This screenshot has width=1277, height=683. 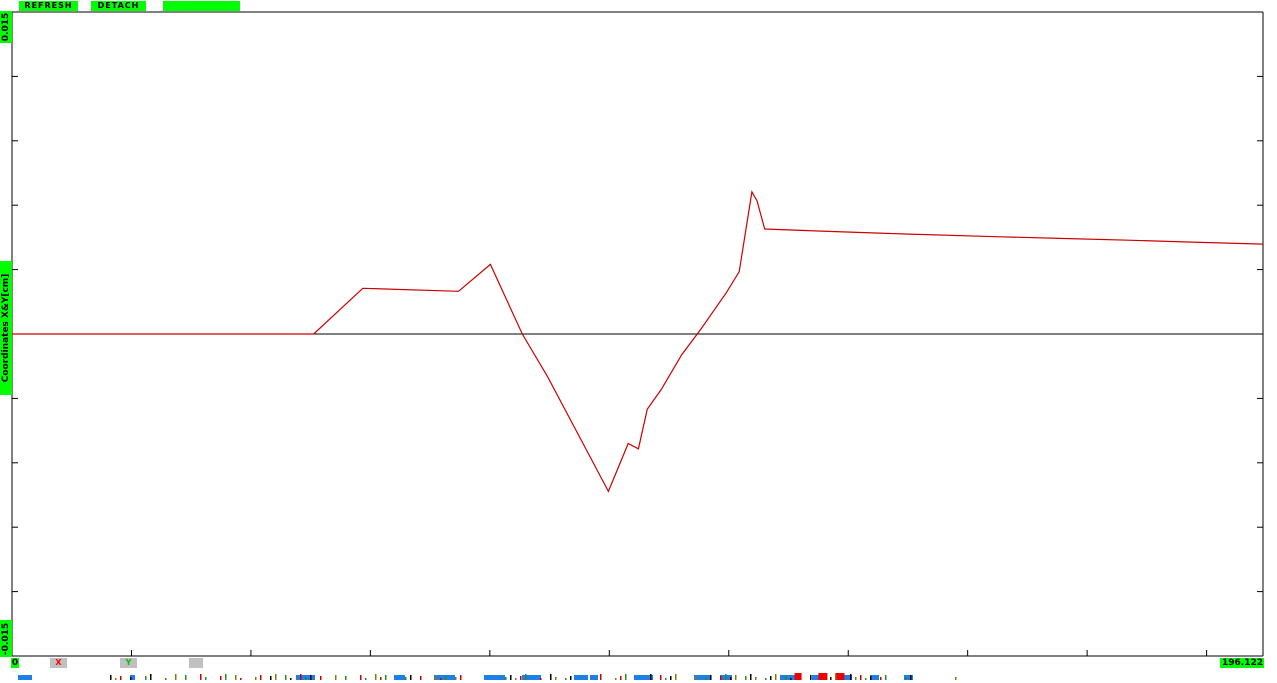 I want to click on y-axis-min-text: -0.015, so click(x=6, y=638).